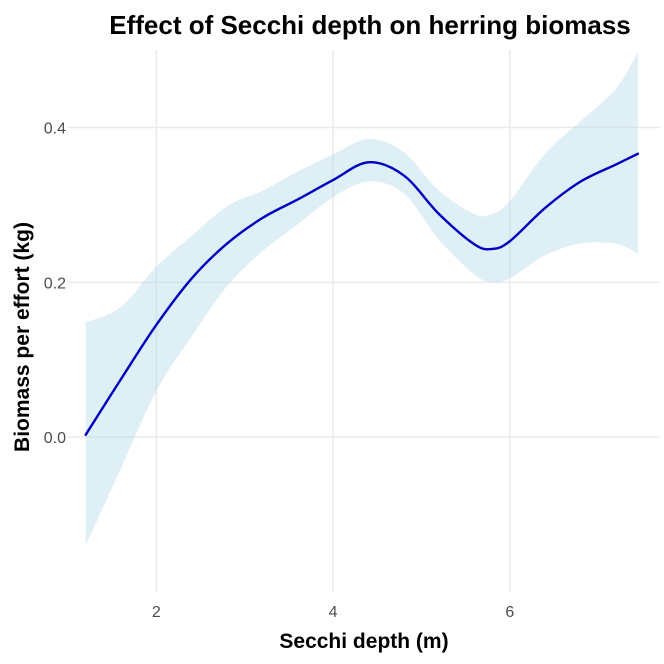 The image size is (664, 664). I want to click on y-tick-label: 0.0, so click(55, 438).